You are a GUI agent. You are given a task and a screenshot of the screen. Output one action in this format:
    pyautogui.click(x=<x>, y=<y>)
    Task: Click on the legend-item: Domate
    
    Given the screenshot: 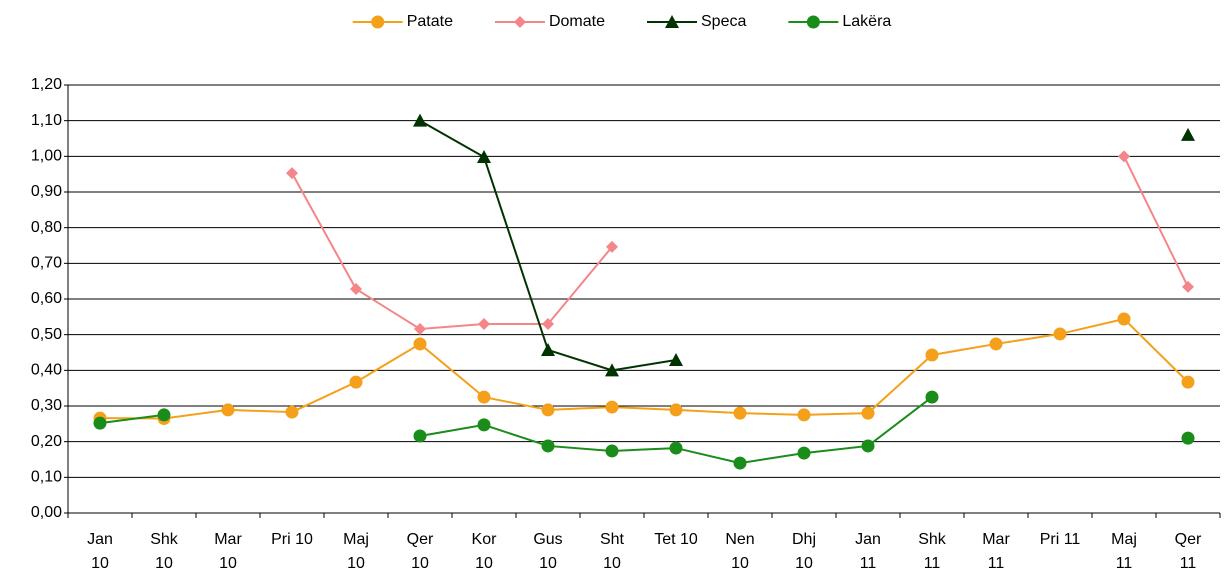 What is the action you would take?
    pyautogui.click(x=549, y=21)
    